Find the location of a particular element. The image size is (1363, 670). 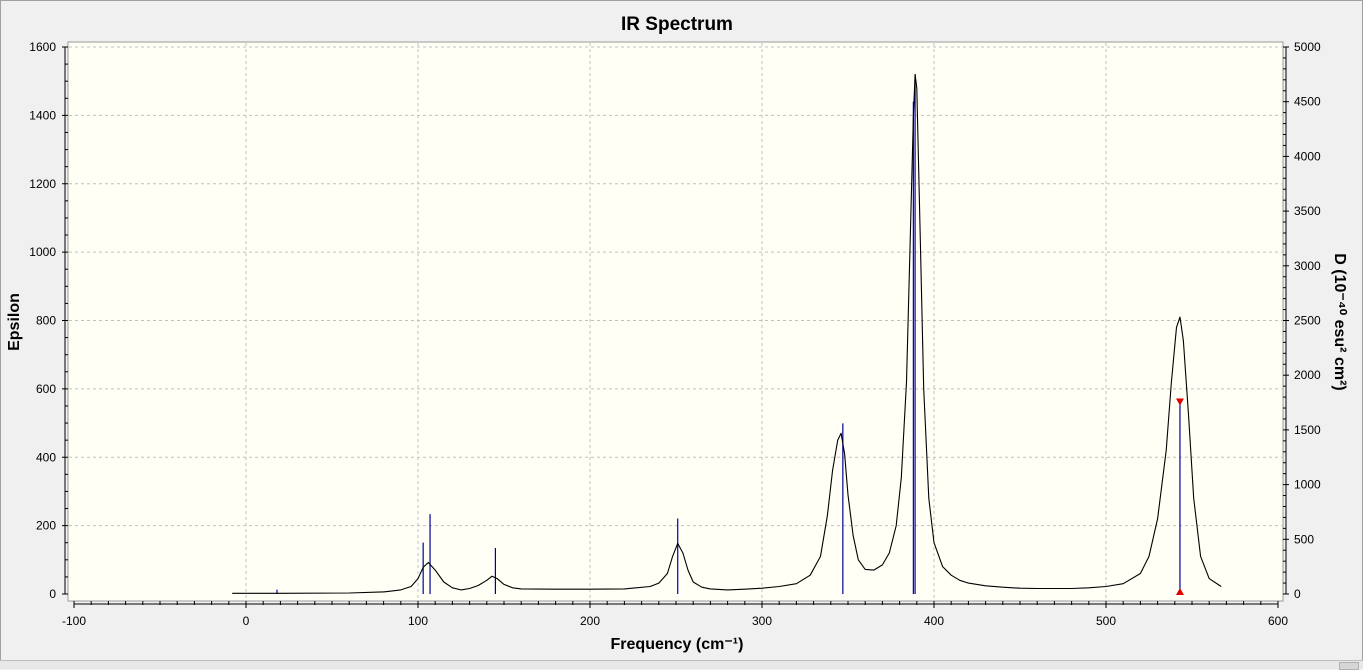

y-tick-label: 600 is located at coordinates (46, 389).